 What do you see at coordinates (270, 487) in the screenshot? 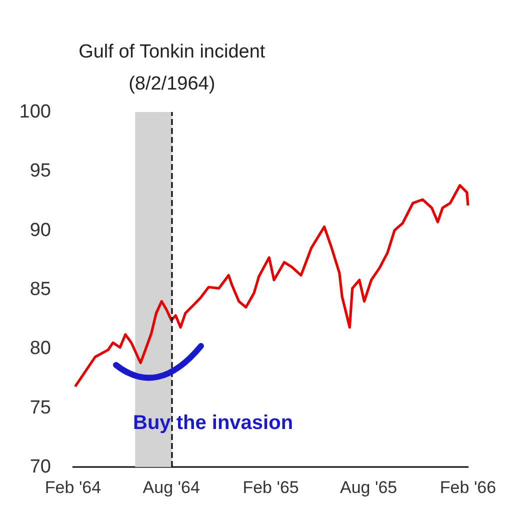
I see `x-tick-label: Feb '65` at bounding box center [270, 487].